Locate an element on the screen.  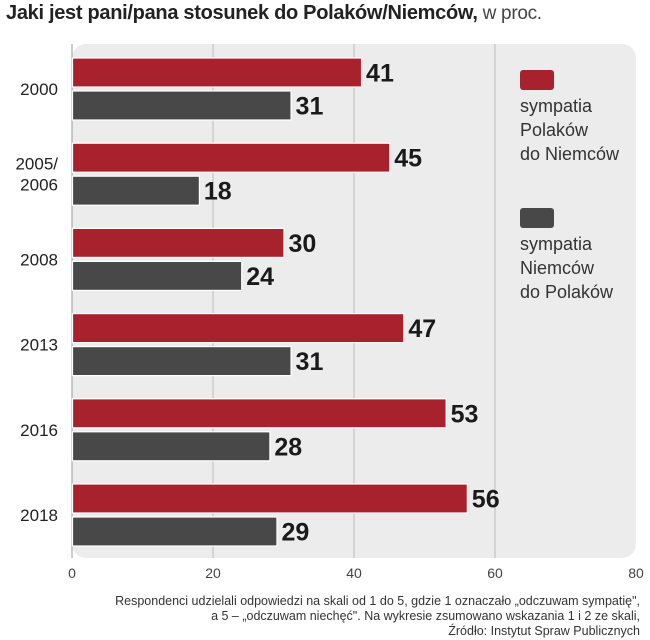
chart-title-unit: w proc. is located at coordinates (509, 13).